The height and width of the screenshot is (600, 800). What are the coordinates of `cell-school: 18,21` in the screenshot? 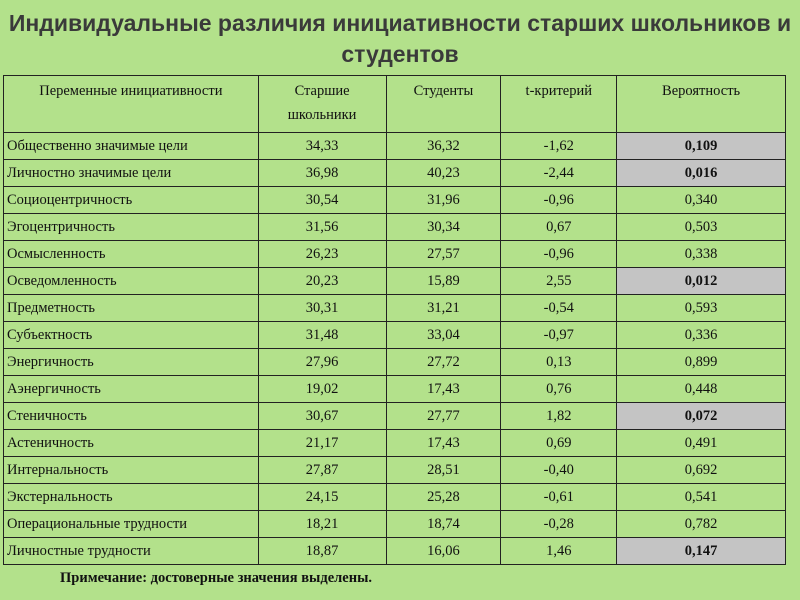 It's located at (322, 524).